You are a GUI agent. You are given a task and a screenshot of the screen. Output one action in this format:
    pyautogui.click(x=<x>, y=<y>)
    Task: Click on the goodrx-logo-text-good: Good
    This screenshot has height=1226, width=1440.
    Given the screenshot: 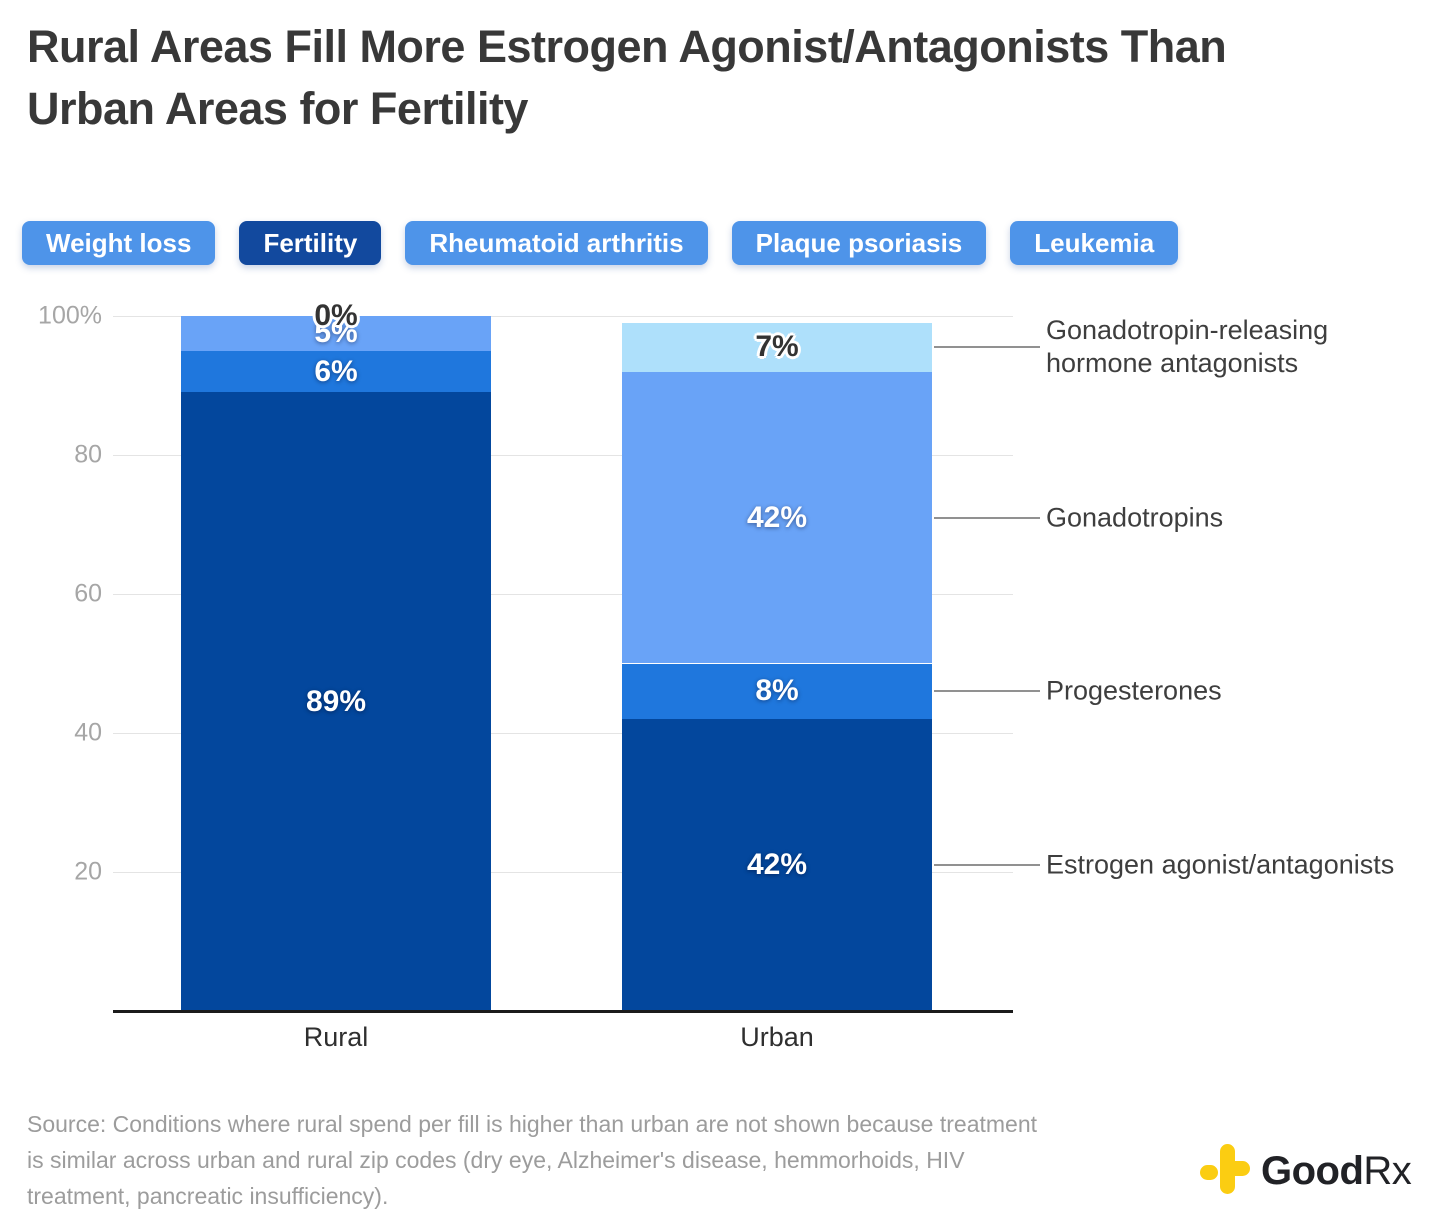 What is the action you would take?
    pyautogui.click(x=1312, y=1171)
    